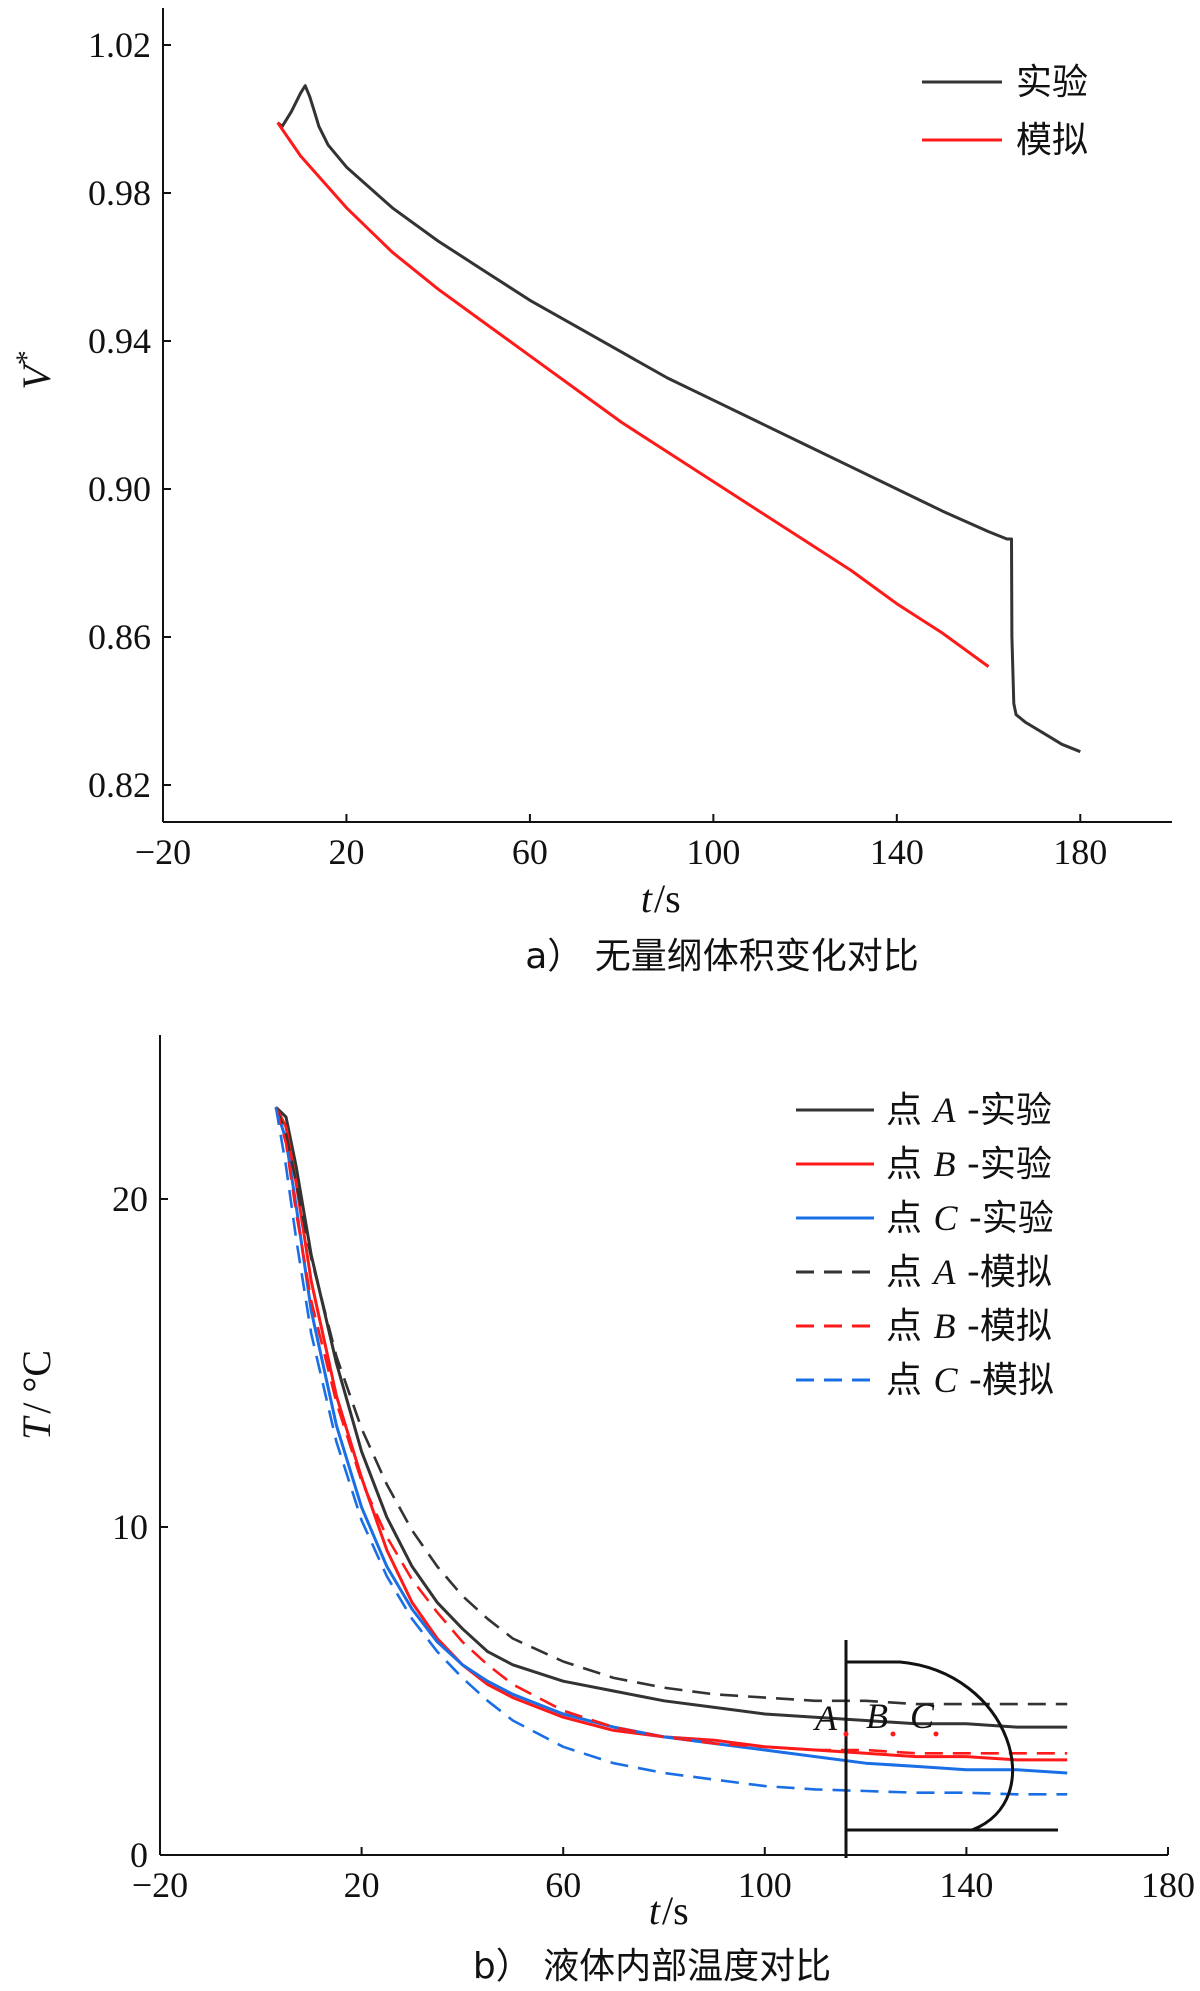 The width and height of the screenshot is (1200, 1991). Describe the element at coordinates (34, 369) in the screenshot. I see `chart-a-ylabel: V*` at that location.